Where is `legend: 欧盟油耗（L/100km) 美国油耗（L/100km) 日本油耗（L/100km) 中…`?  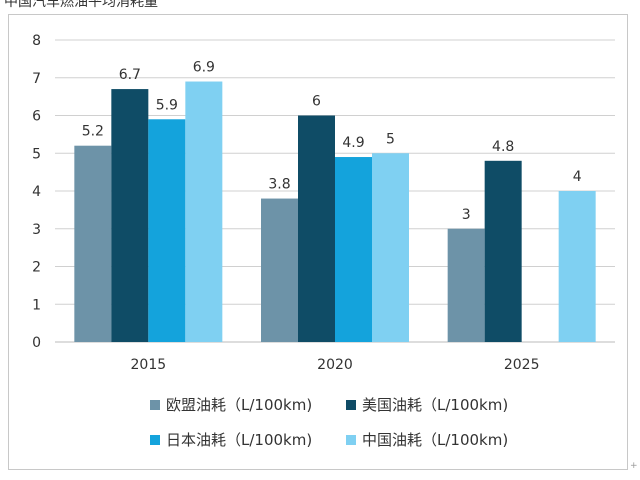 legend: 欧盟油耗（L/100km) 美国油耗（L/100km) 日本油耗（L/100km) 中… is located at coordinates (360, 422).